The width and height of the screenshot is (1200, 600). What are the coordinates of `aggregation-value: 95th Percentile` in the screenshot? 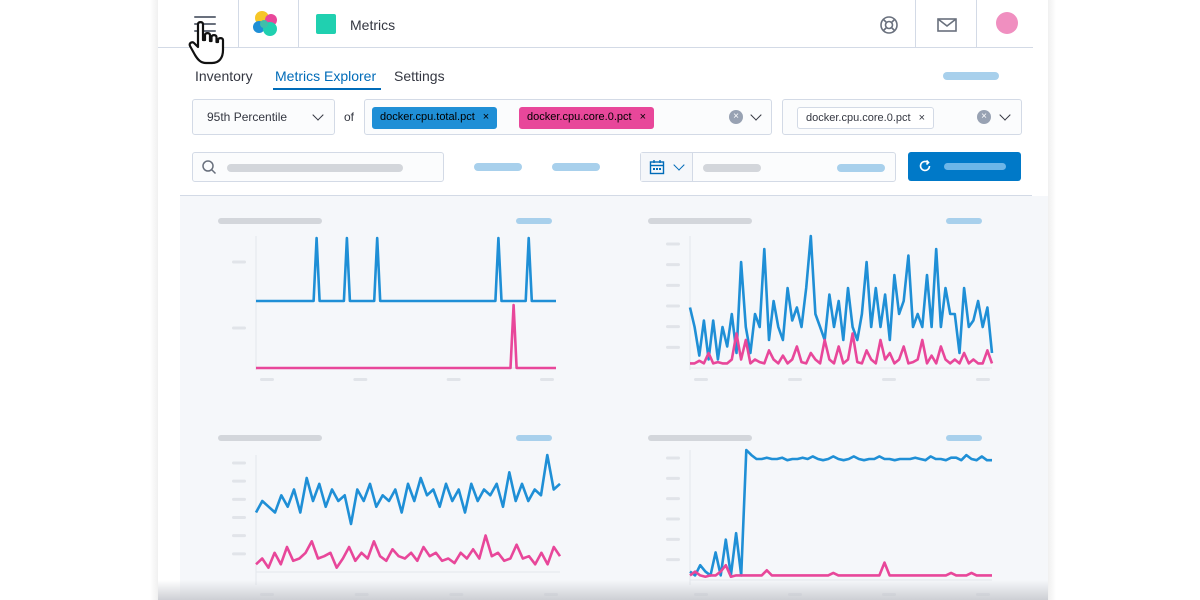 It's located at (247, 117).